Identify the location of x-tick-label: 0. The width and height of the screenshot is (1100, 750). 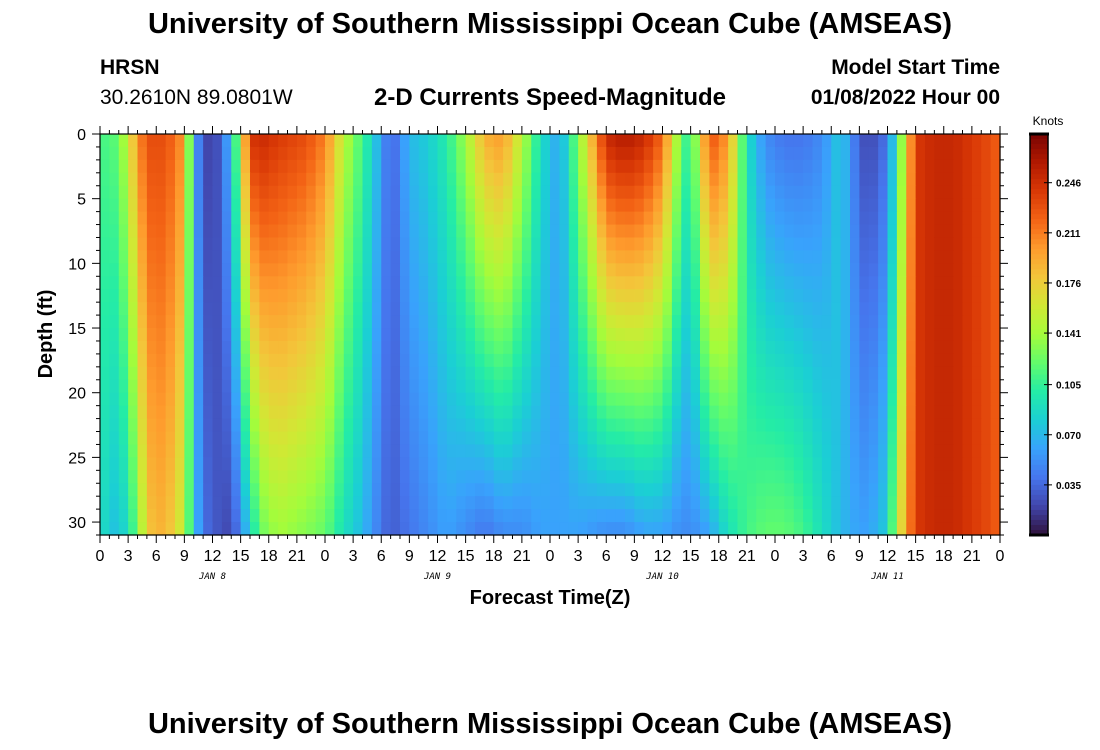
(1000, 556).